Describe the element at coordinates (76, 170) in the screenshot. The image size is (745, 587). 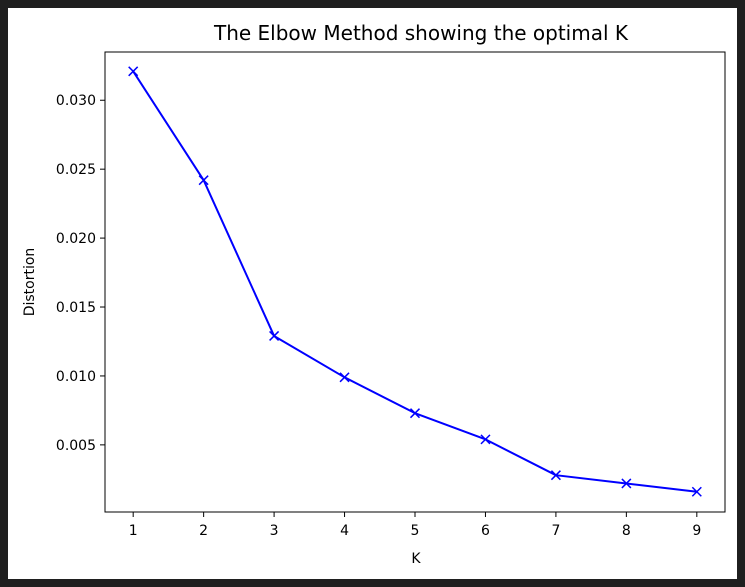
I see `y-tick-label: 0.025` at that location.